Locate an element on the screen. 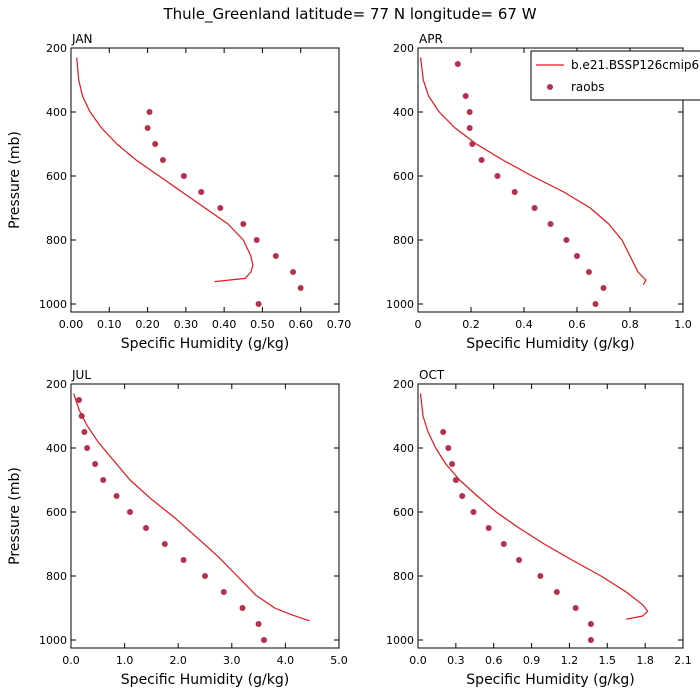 The height and width of the screenshot is (700, 700). x-tick-label: 0.6 is located at coordinates (577, 324).